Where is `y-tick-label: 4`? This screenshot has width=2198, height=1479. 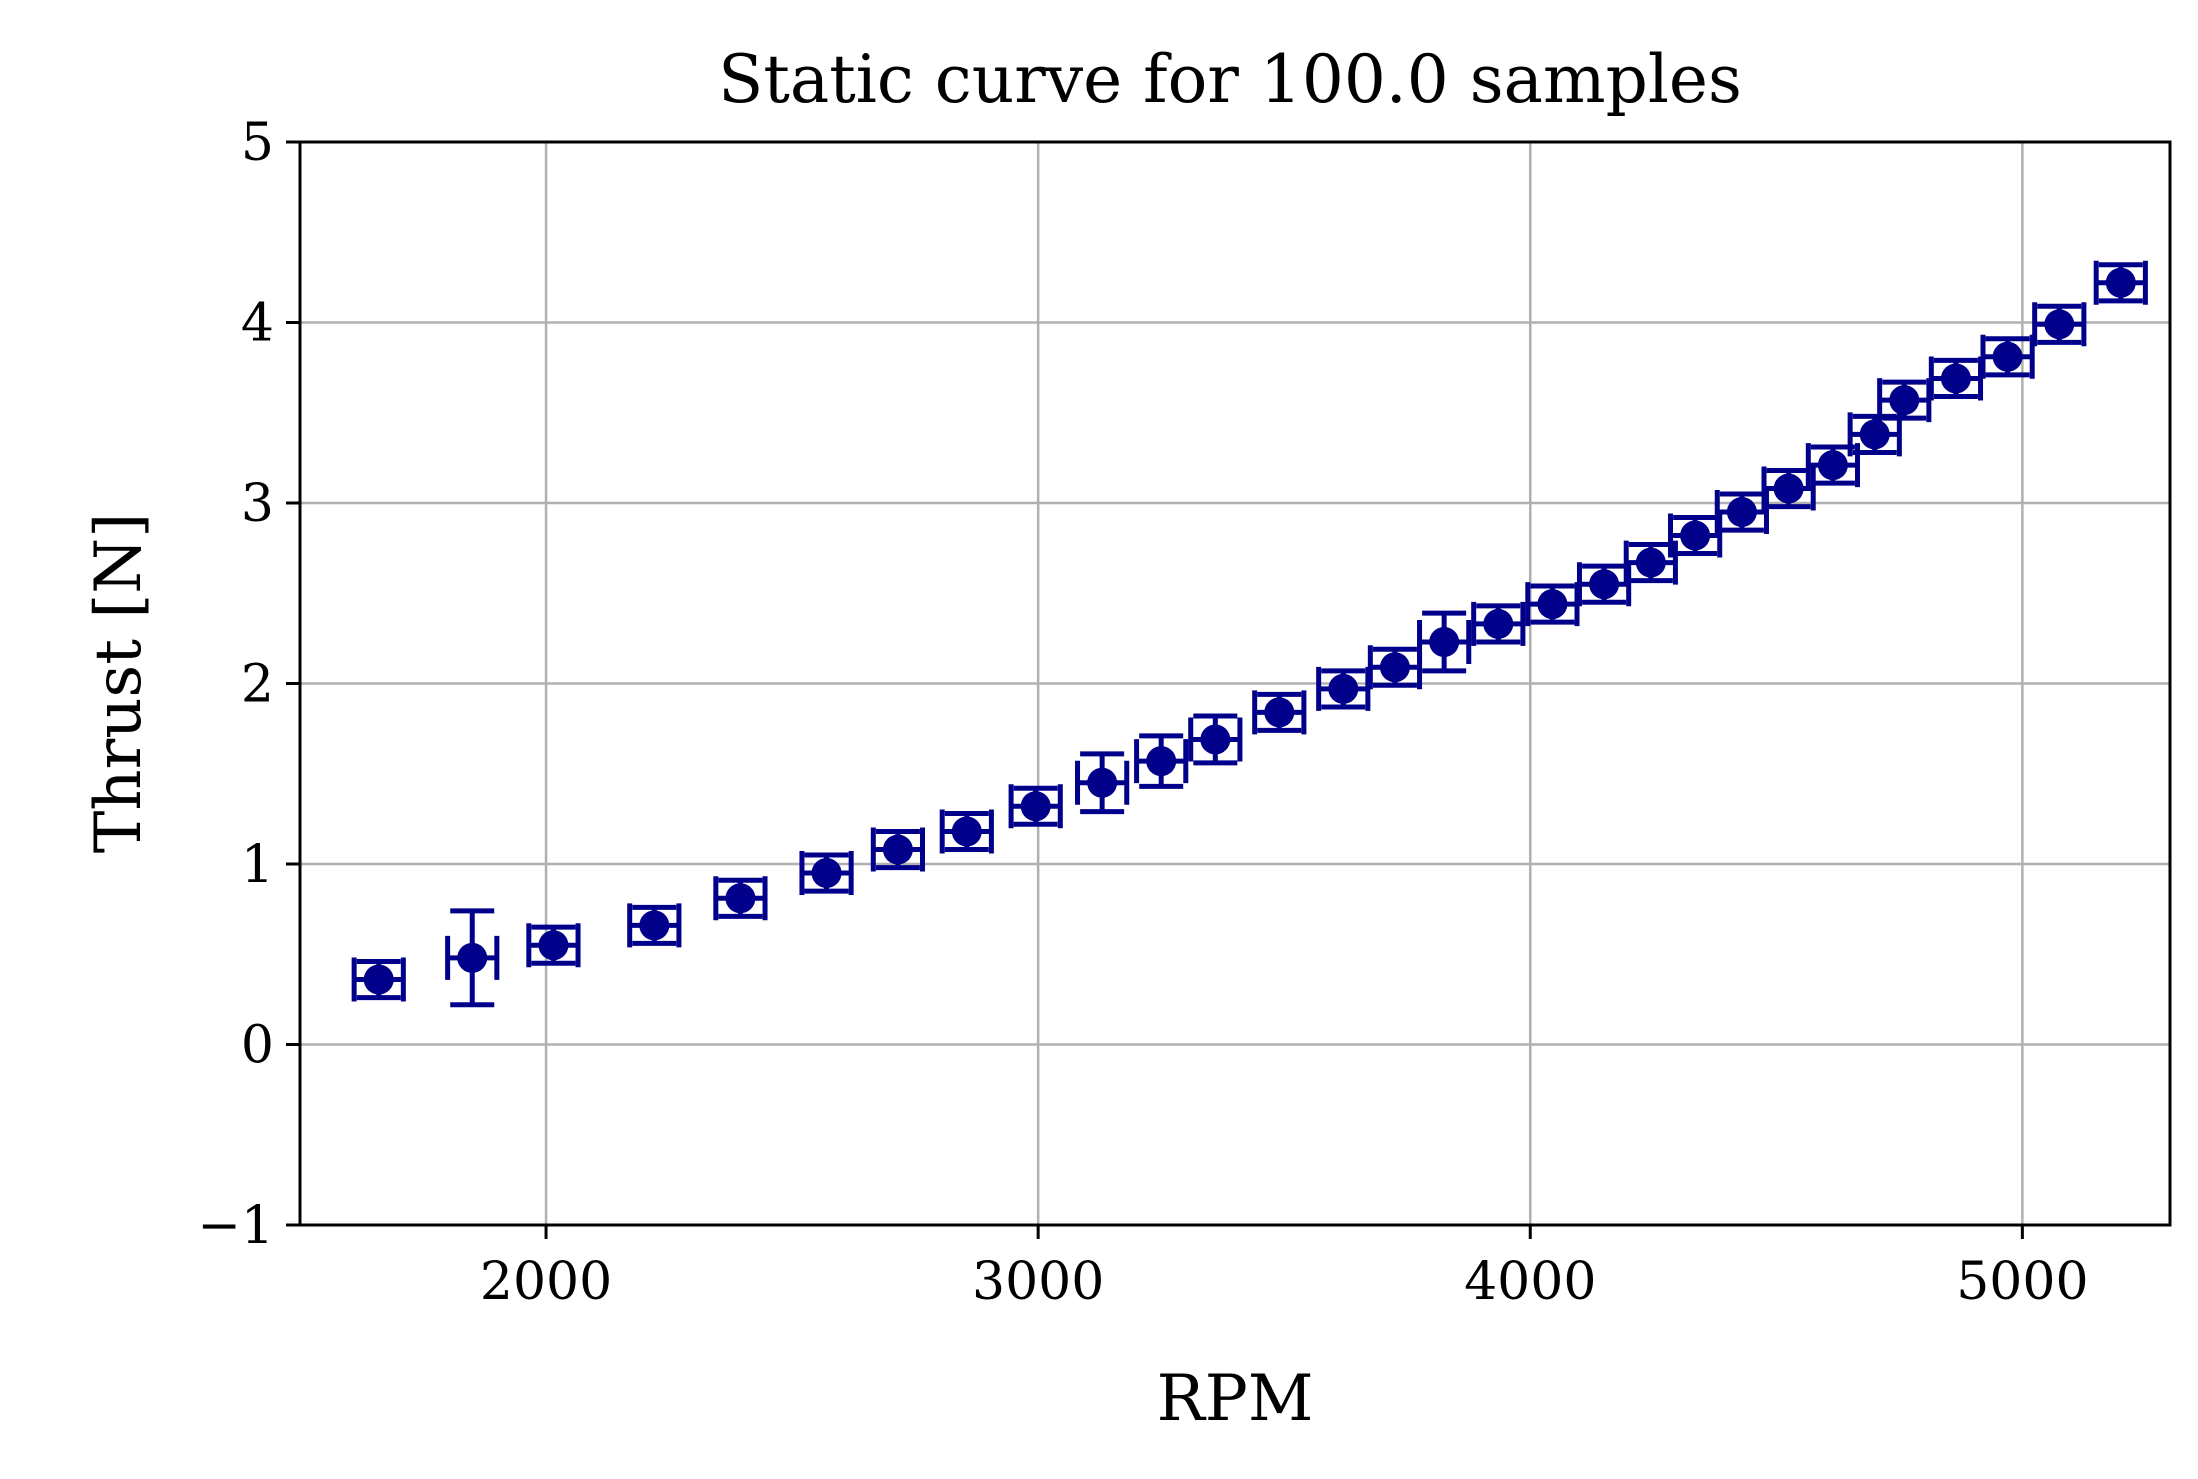 y-tick-label: 4 is located at coordinates (257, 324).